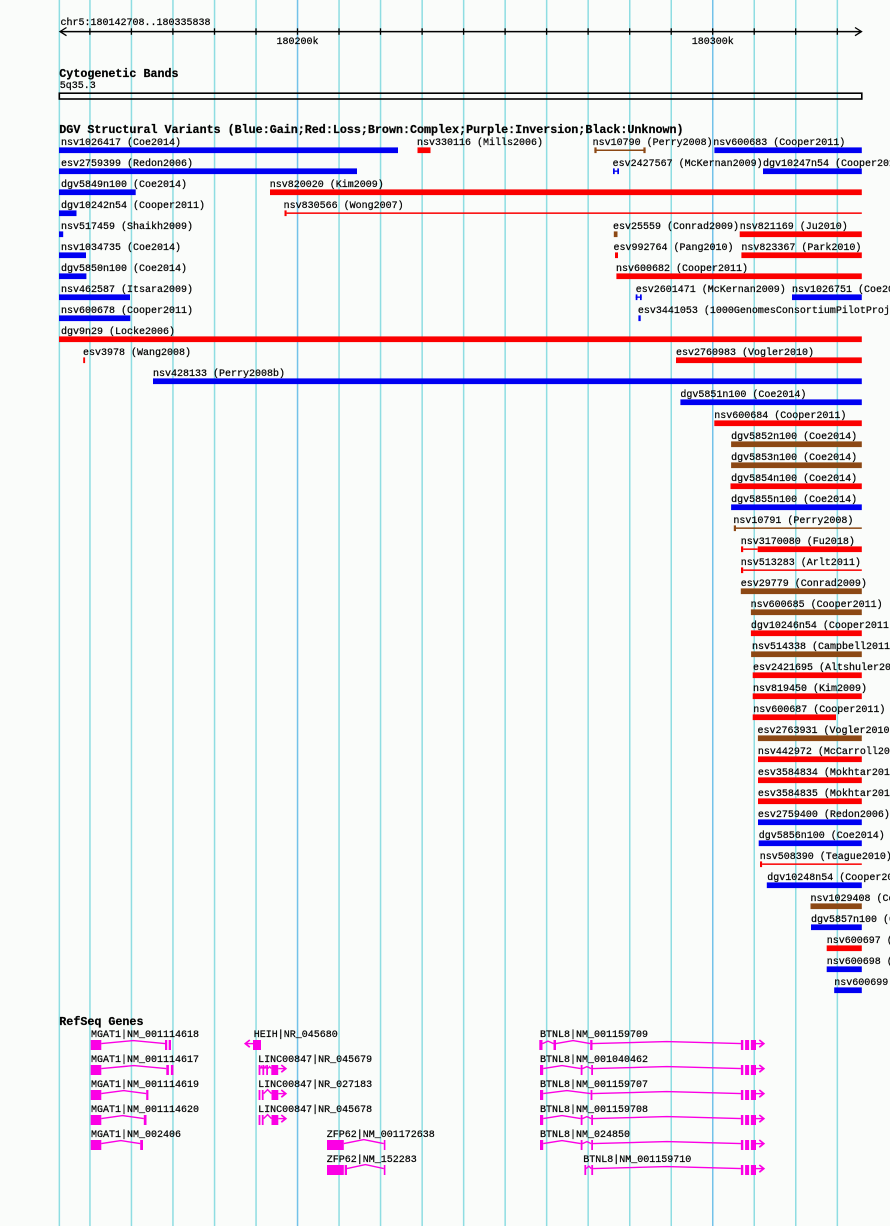 The image size is (890, 1226). I want to click on svg-text: esv2759400 (Redon2006), so click(824, 815).